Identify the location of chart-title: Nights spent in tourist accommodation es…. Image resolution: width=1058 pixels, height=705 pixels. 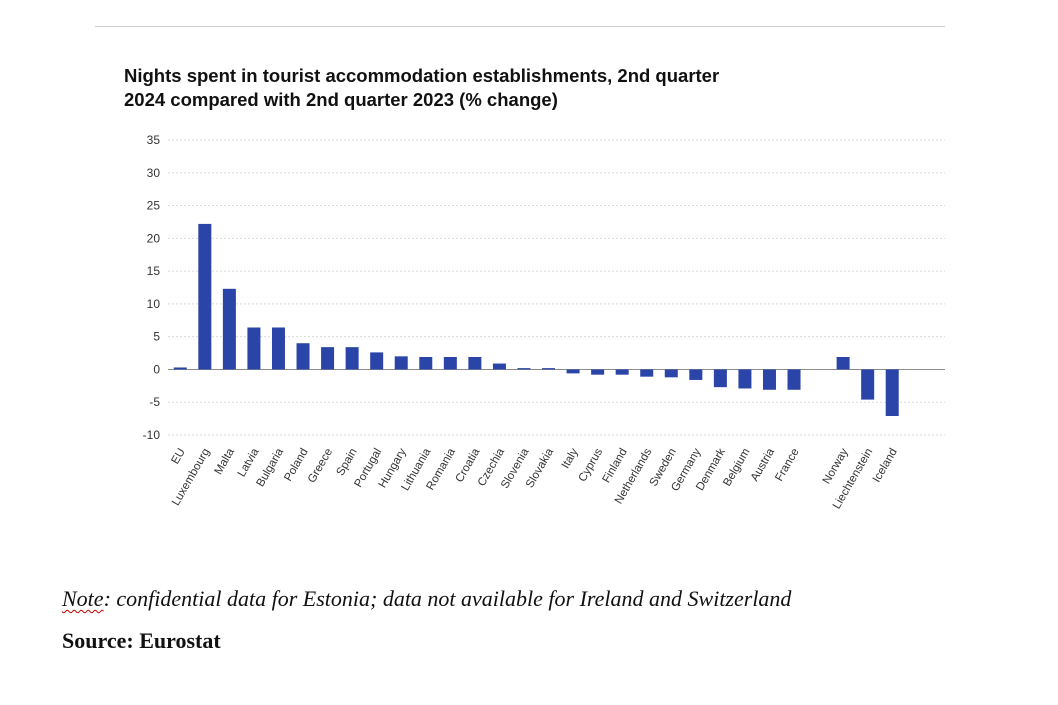
(504, 88).